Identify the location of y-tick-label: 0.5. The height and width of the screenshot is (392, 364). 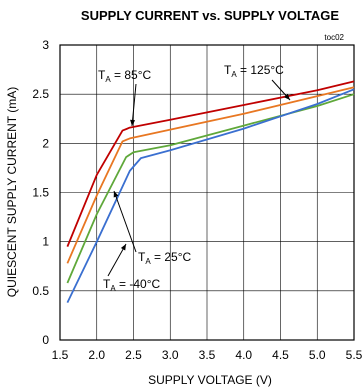
(40, 291).